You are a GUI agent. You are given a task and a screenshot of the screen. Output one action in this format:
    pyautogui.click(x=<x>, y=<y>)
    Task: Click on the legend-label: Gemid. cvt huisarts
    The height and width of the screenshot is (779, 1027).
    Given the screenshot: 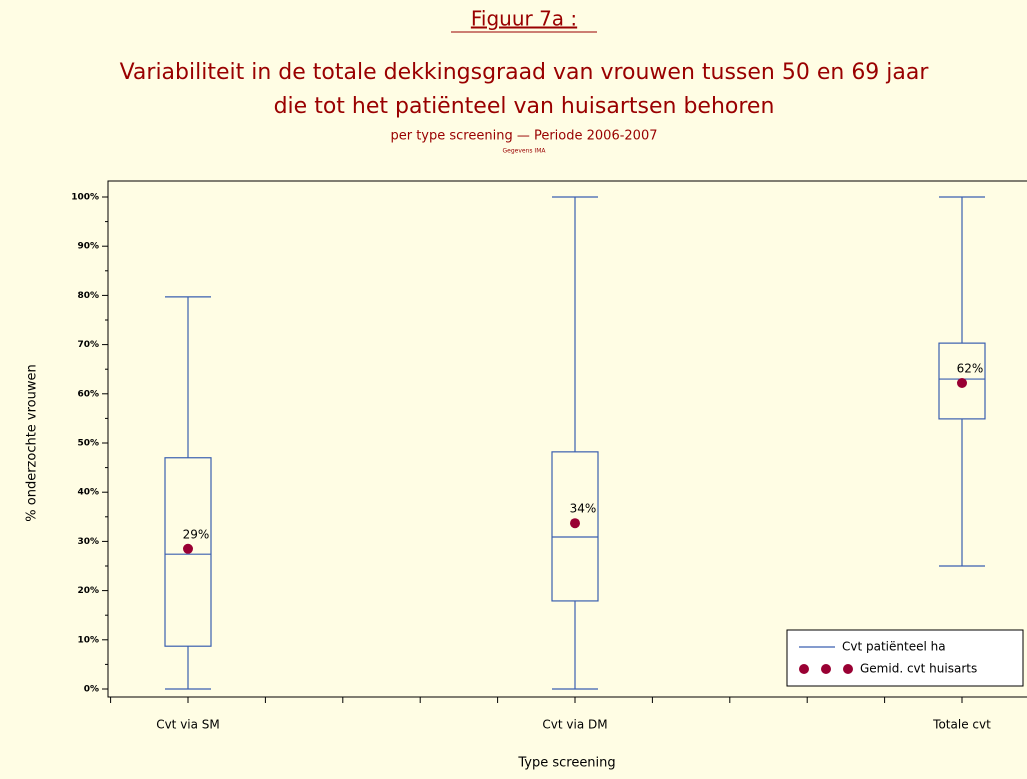 What is the action you would take?
    pyautogui.click(x=918, y=669)
    